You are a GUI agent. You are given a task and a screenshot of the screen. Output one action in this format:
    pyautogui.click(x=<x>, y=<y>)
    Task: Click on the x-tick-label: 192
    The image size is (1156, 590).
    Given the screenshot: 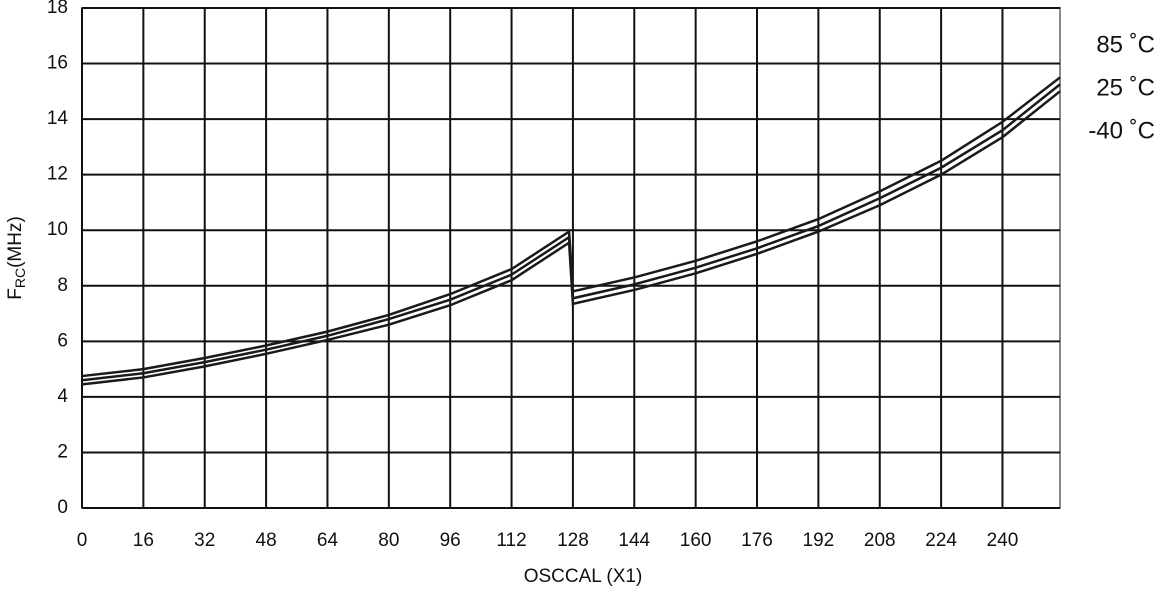 What is the action you would take?
    pyautogui.click(x=819, y=540)
    